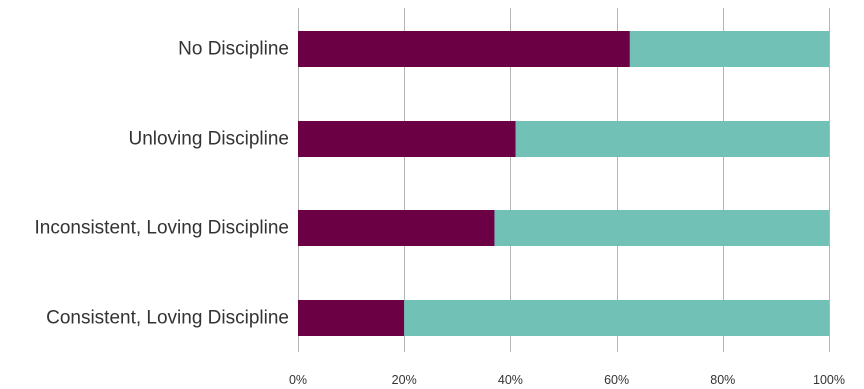 The image size is (864, 389). What do you see at coordinates (233, 49) in the screenshot?
I see `category-label: No Discipline` at bounding box center [233, 49].